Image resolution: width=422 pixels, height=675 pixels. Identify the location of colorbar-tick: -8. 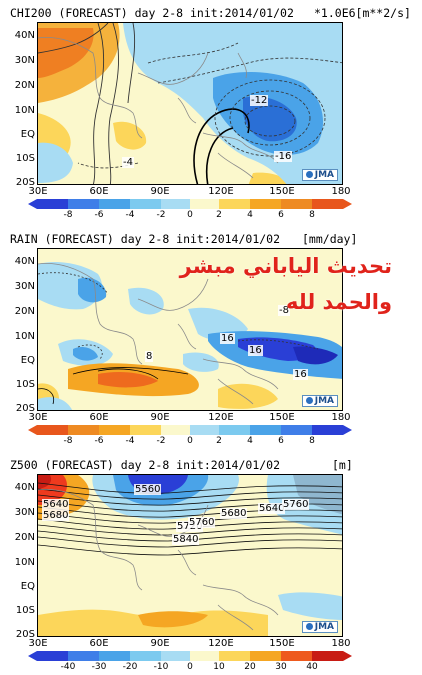
(68, 215).